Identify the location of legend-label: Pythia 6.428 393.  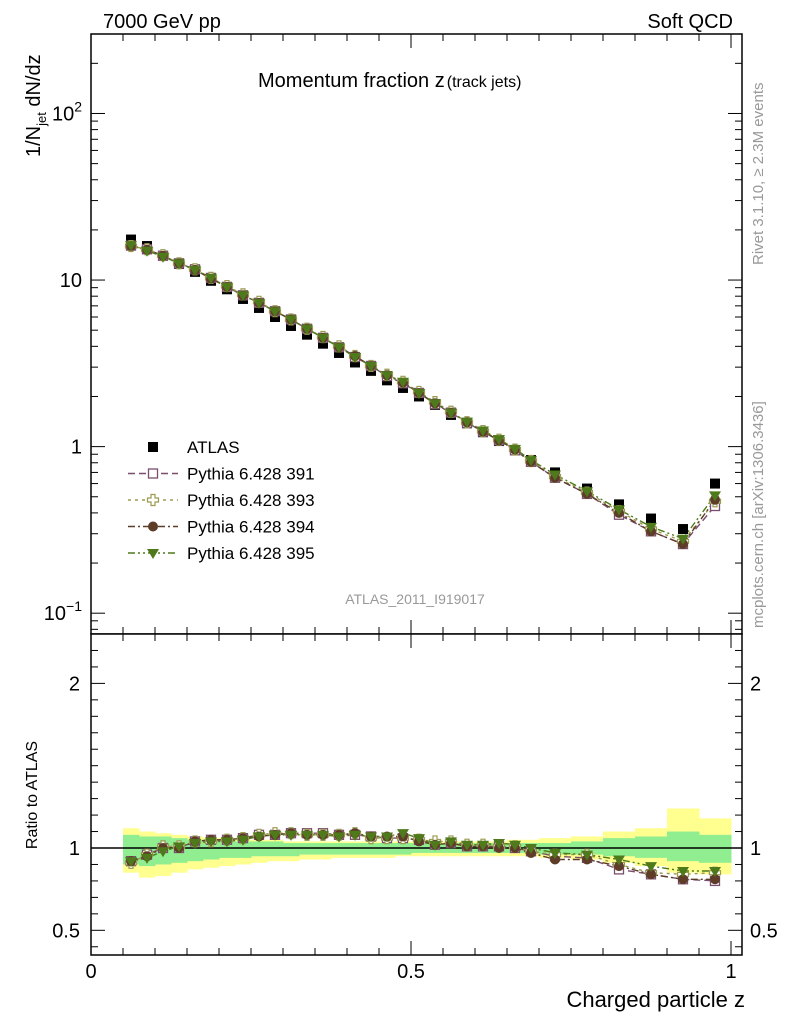
(251, 500).